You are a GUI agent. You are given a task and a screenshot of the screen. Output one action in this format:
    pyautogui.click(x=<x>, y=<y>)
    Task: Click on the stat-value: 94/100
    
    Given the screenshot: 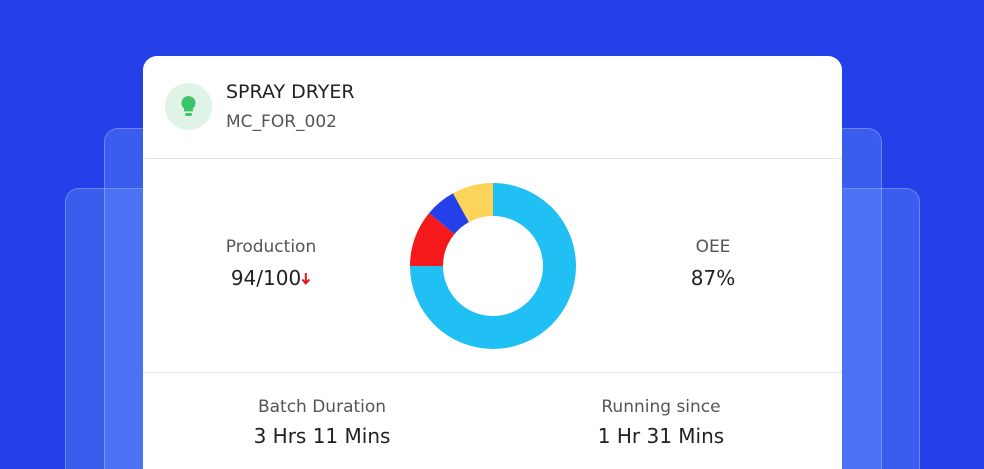 What is the action you would take?
    pyautogui.click(x=271, y=278)
    